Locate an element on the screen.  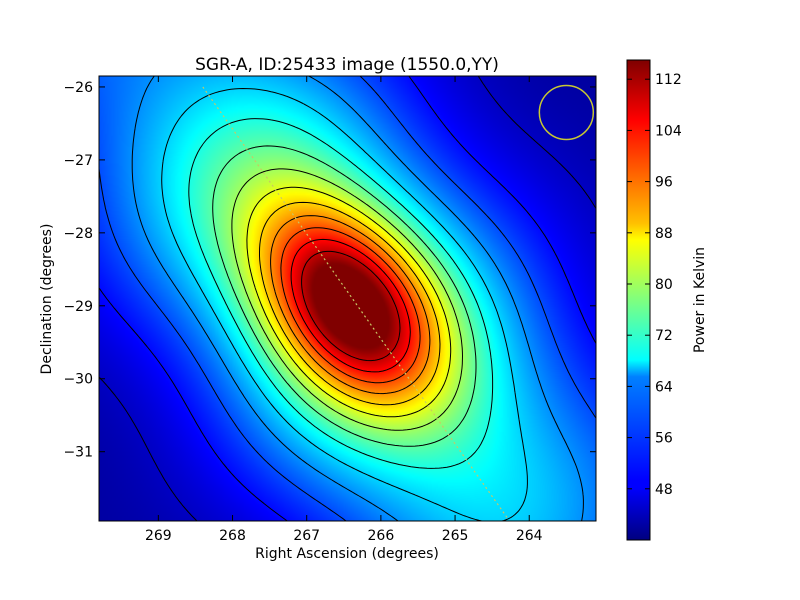
colorbar: 48 56 64 72 80 88 96 104 112 Power in Kelvin is located at coordinates (667, 300).